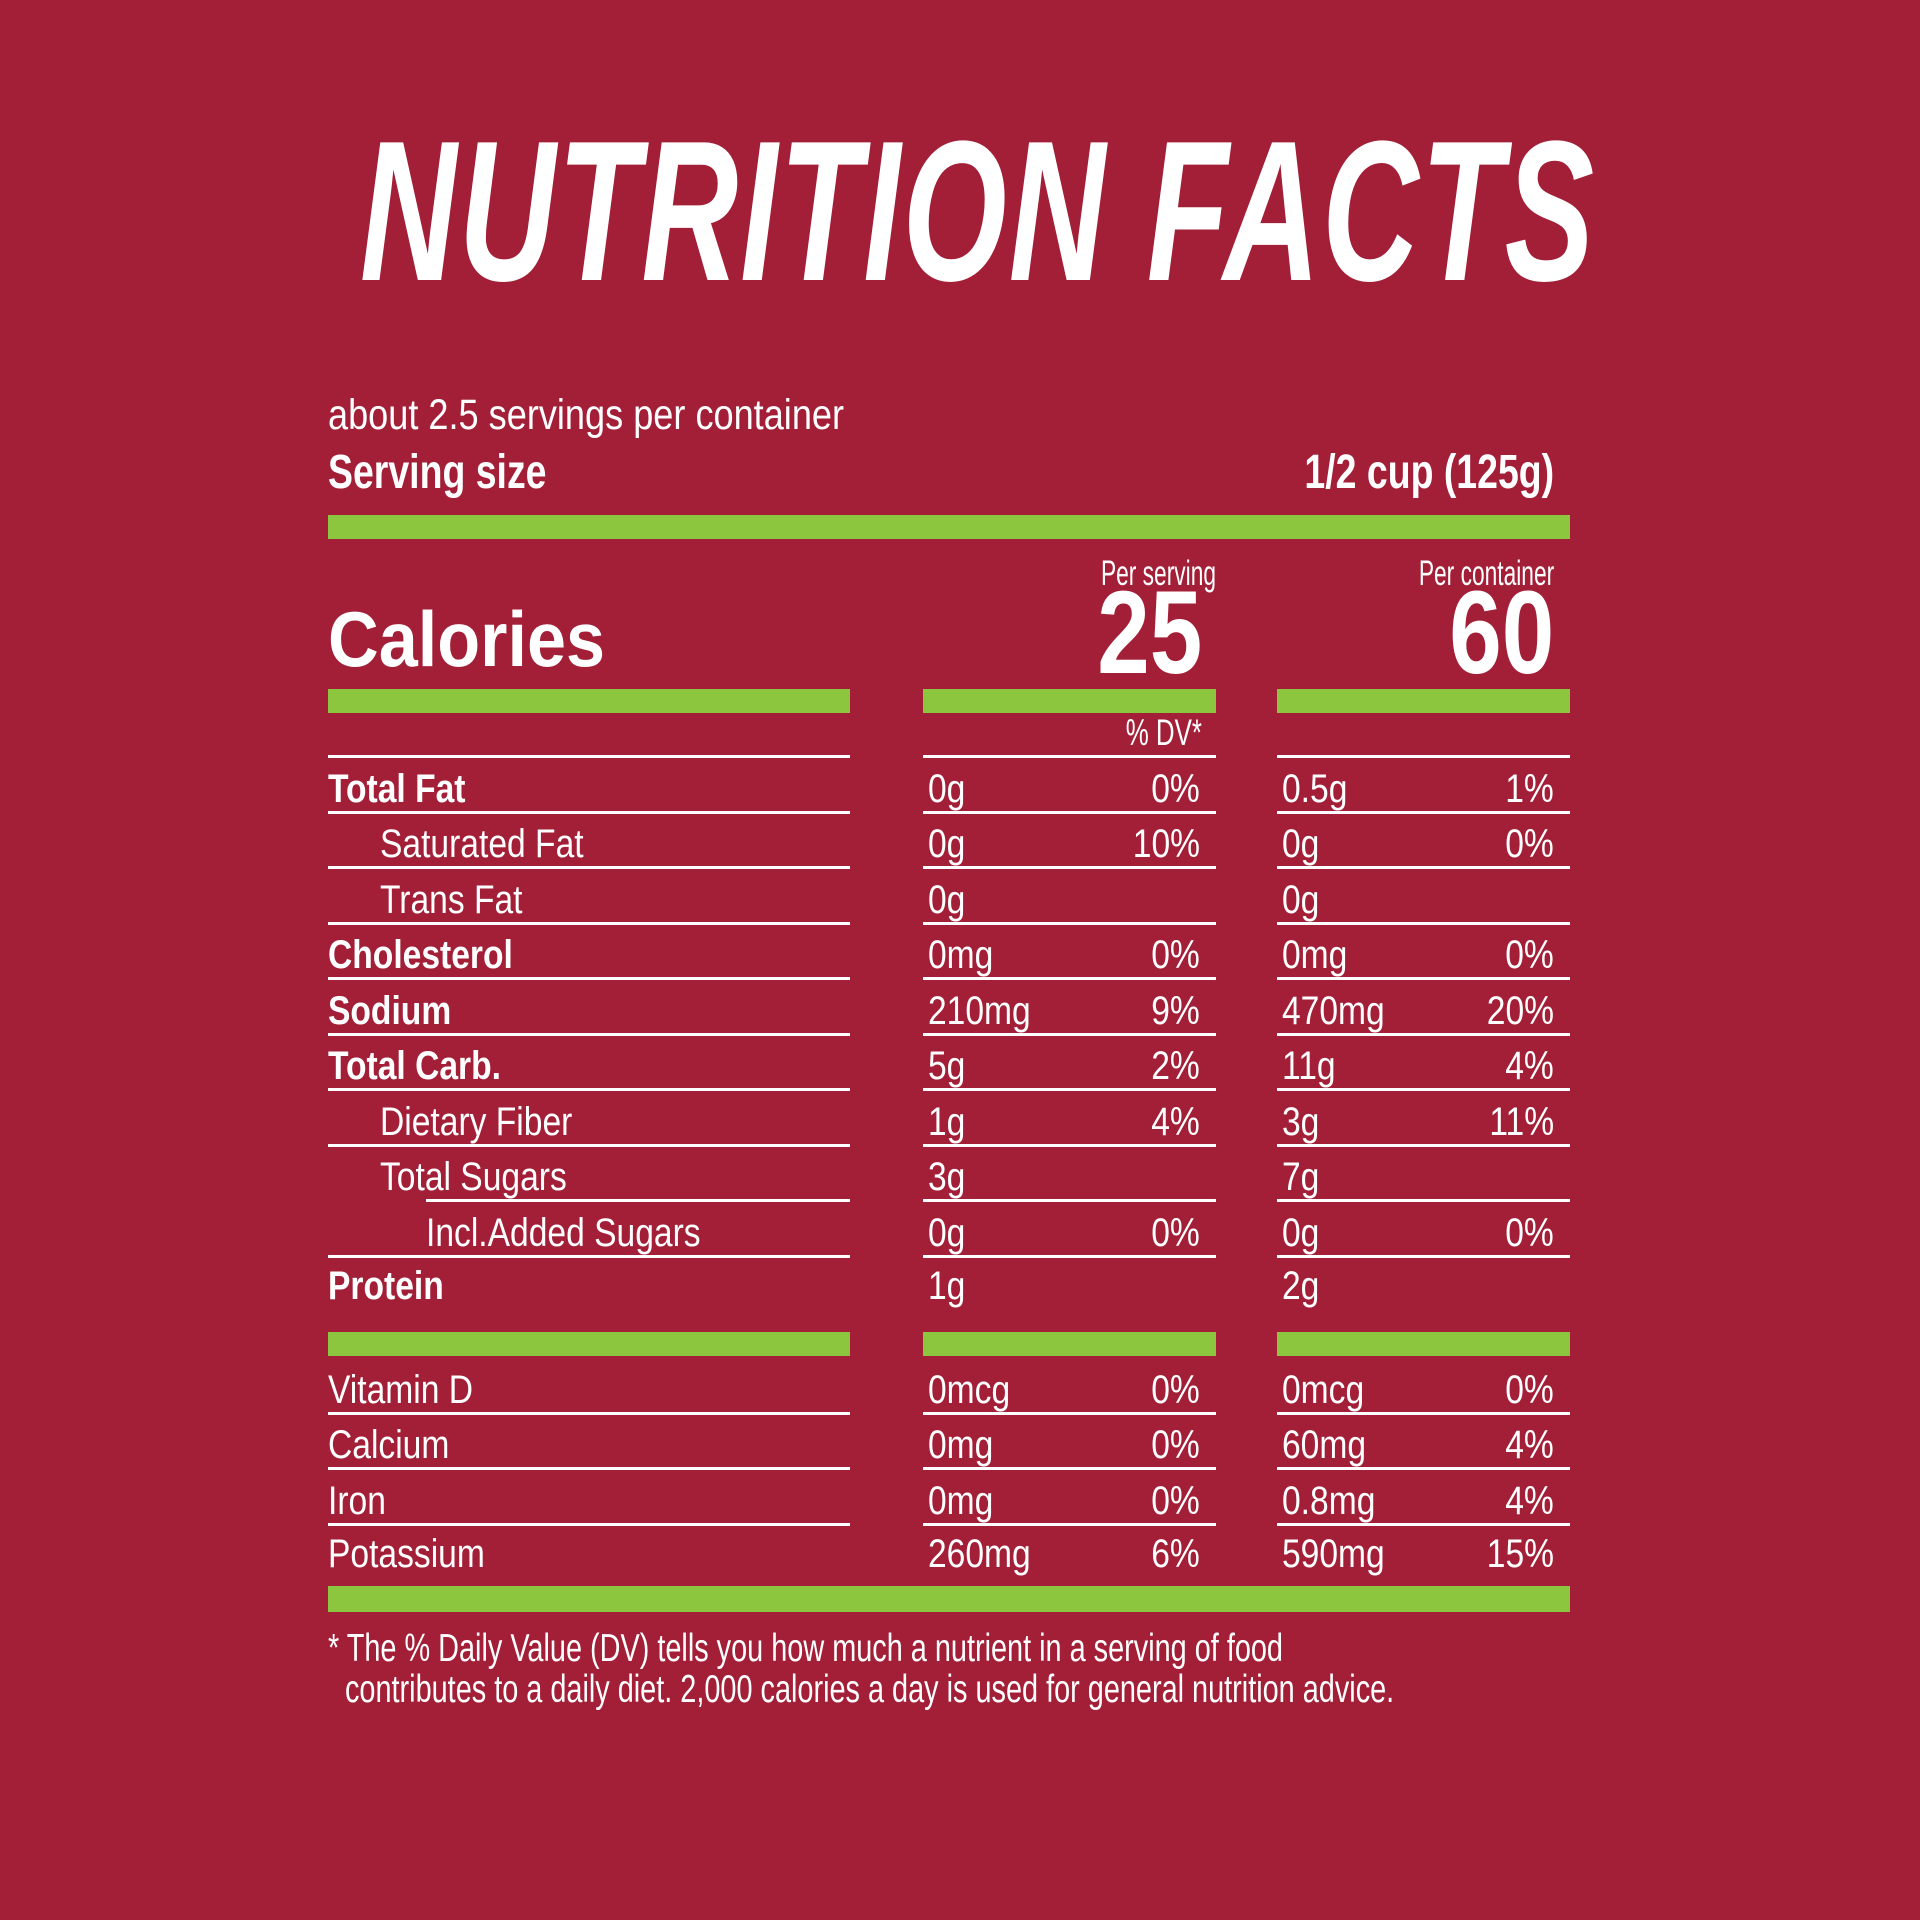 The height and width of the screenshot is (1920, 1920). What do you see at coordinates (1301, 1177) in the screenshot?
I see `container-amount: 7g` at bounding box center [1301, 1177].